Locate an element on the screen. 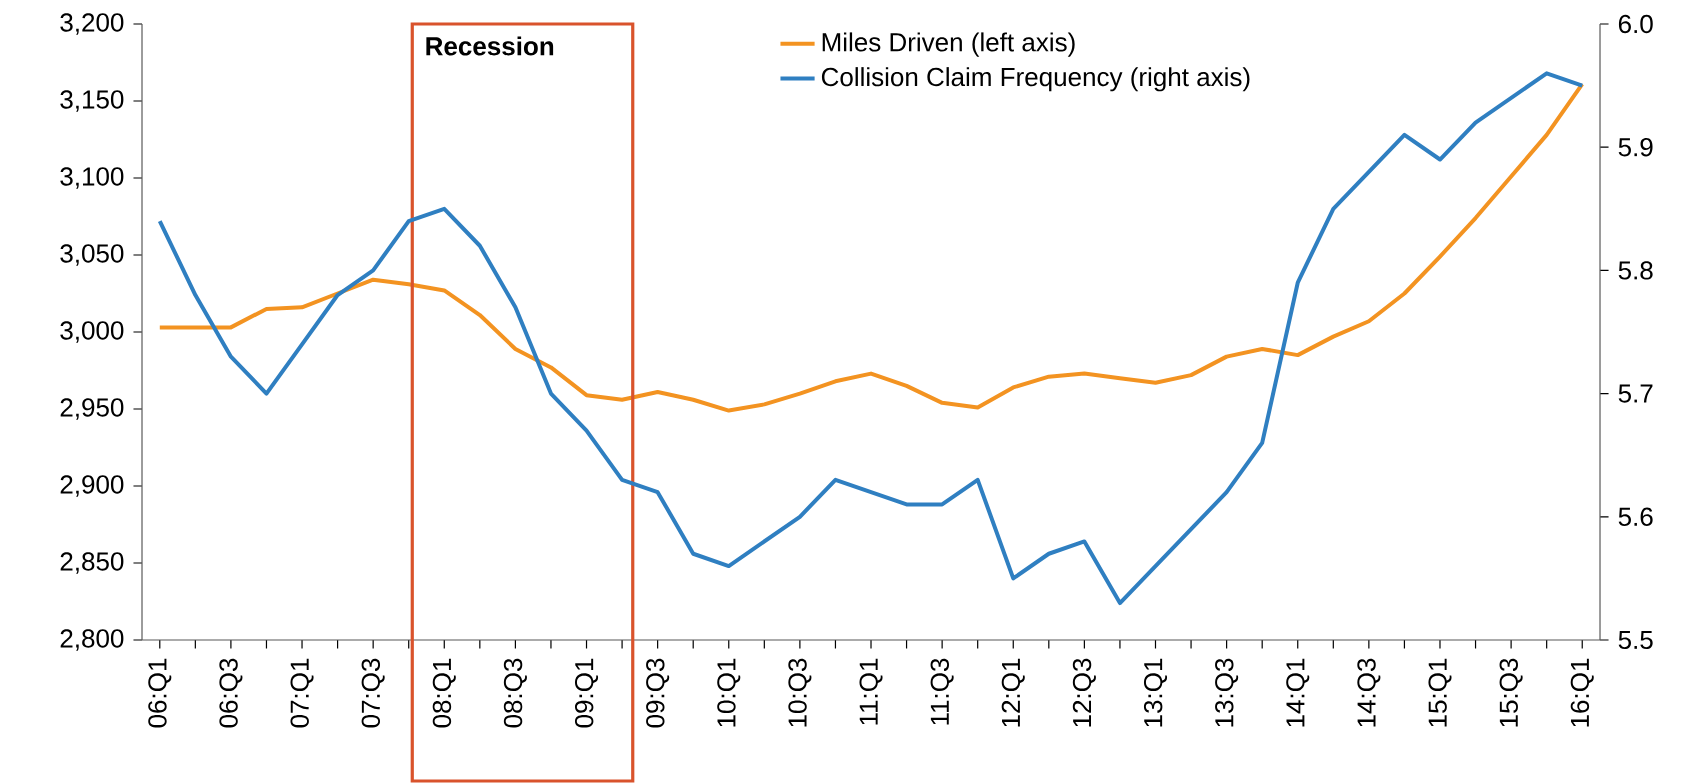 The height and width of the screenshot is (783, 1702). x-tick-label: 09:Q1 is located at coordinates (586, 693).